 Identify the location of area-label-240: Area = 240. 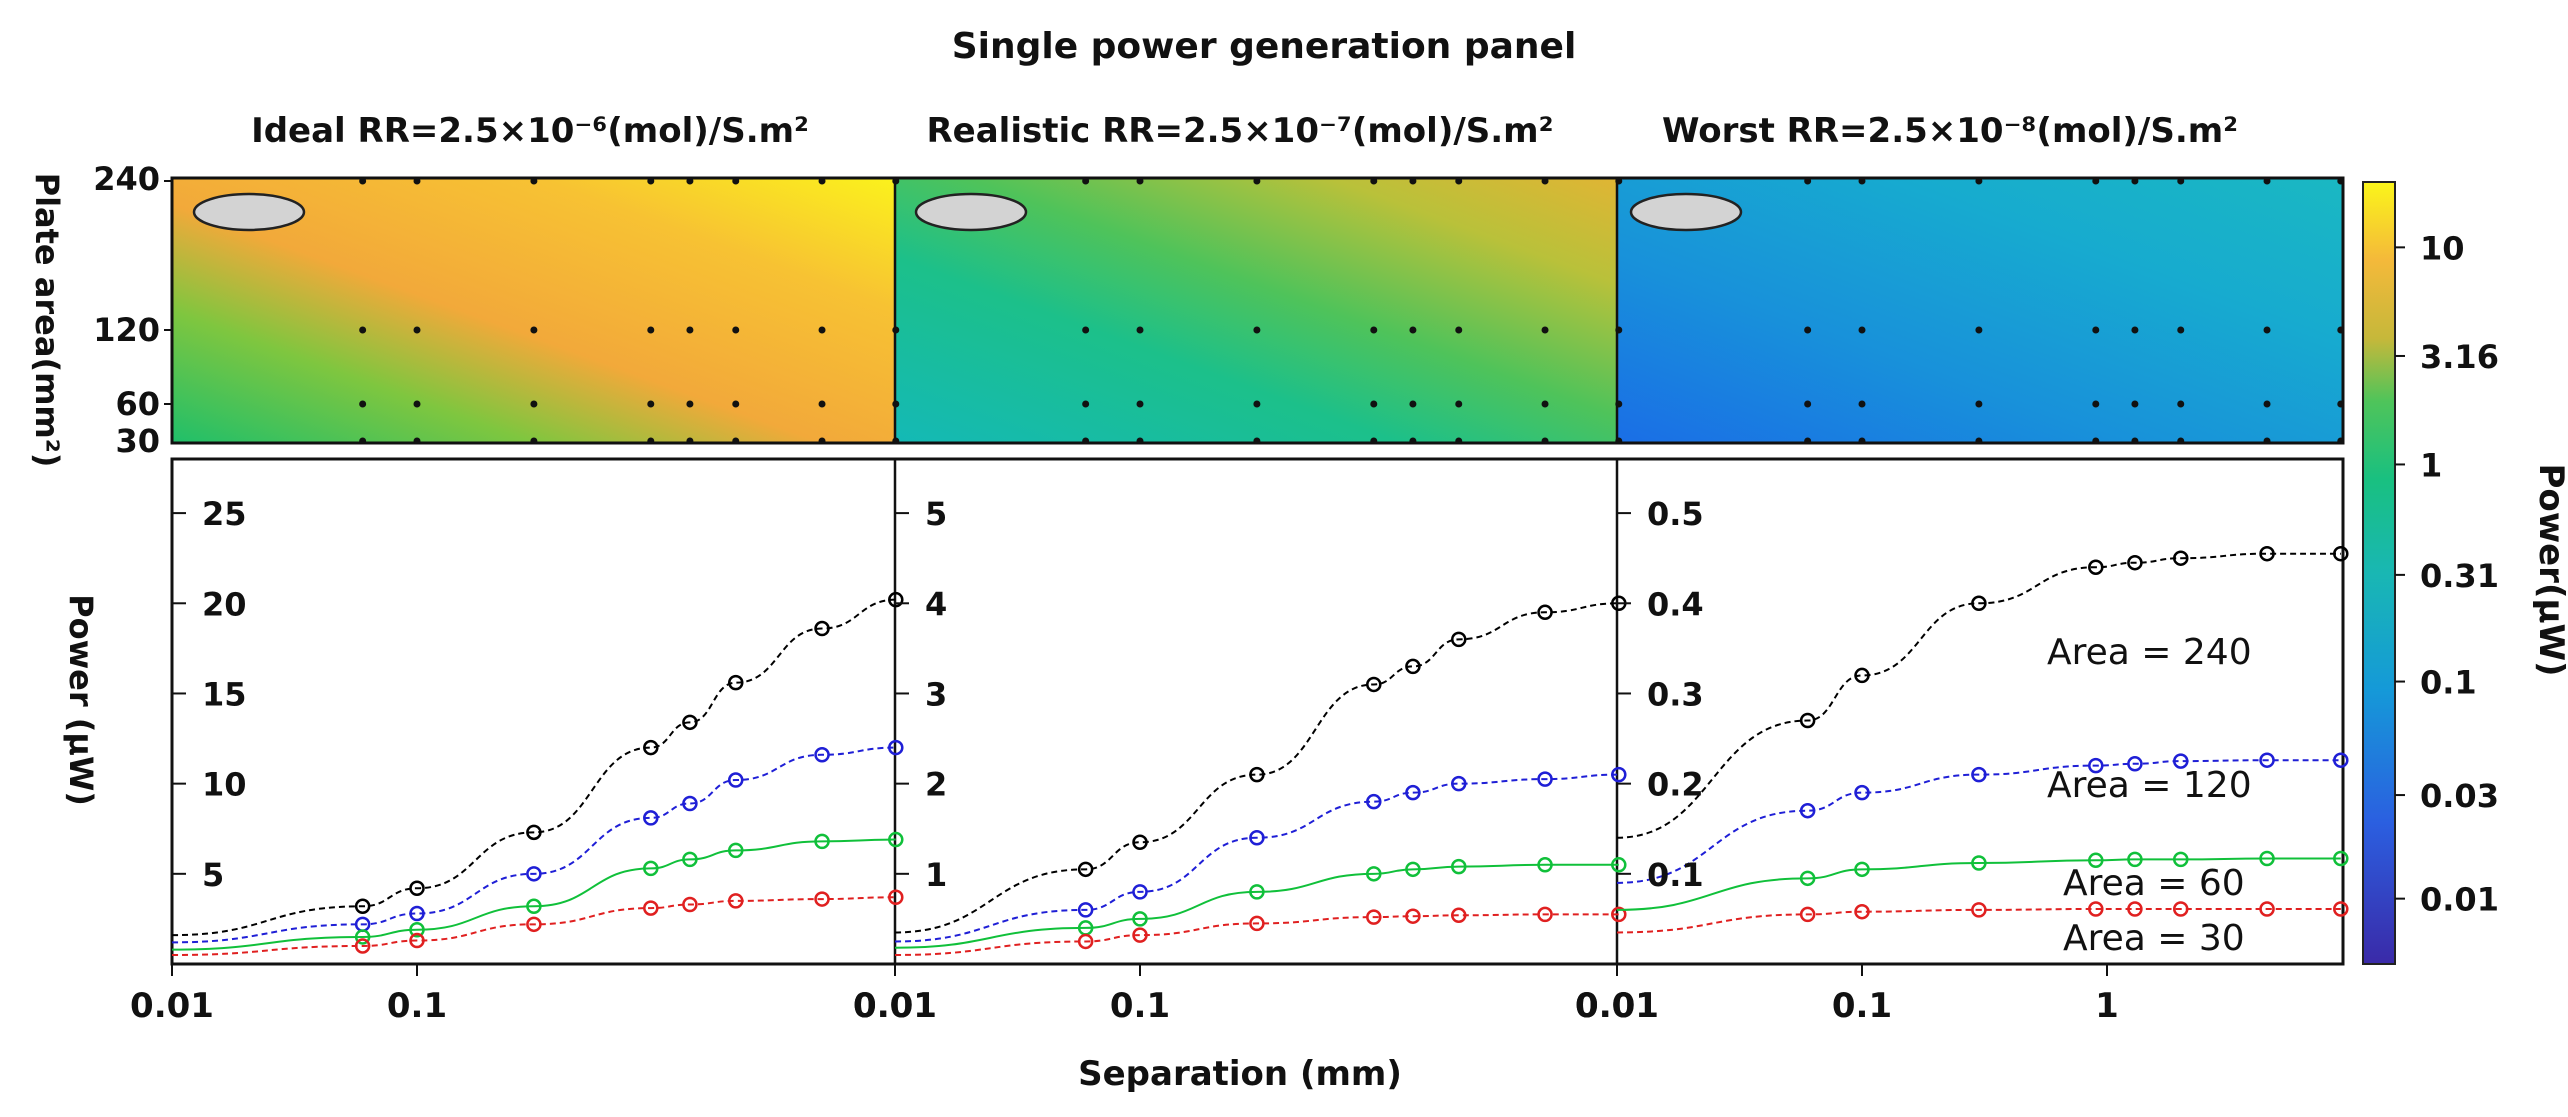
(2149, 652).